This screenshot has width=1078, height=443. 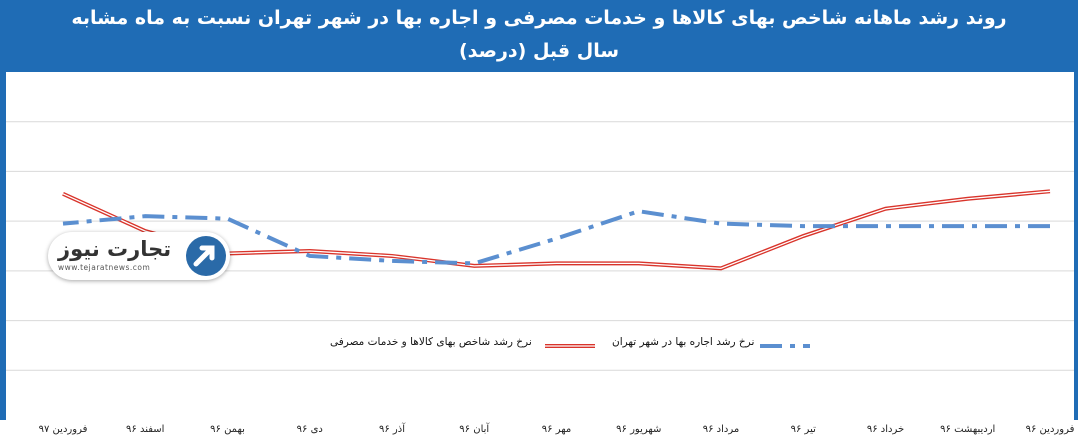 What do you see at coordinates (104, 267) in the screenshot?
I see `logo-url: www.tejaratnews.com` at bounding box center [104, 267].